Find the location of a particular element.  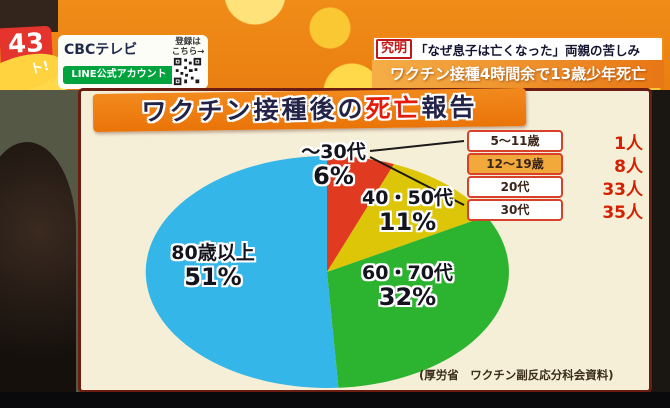

slice-name: 40・50代 is located at coordinates (407, 198).